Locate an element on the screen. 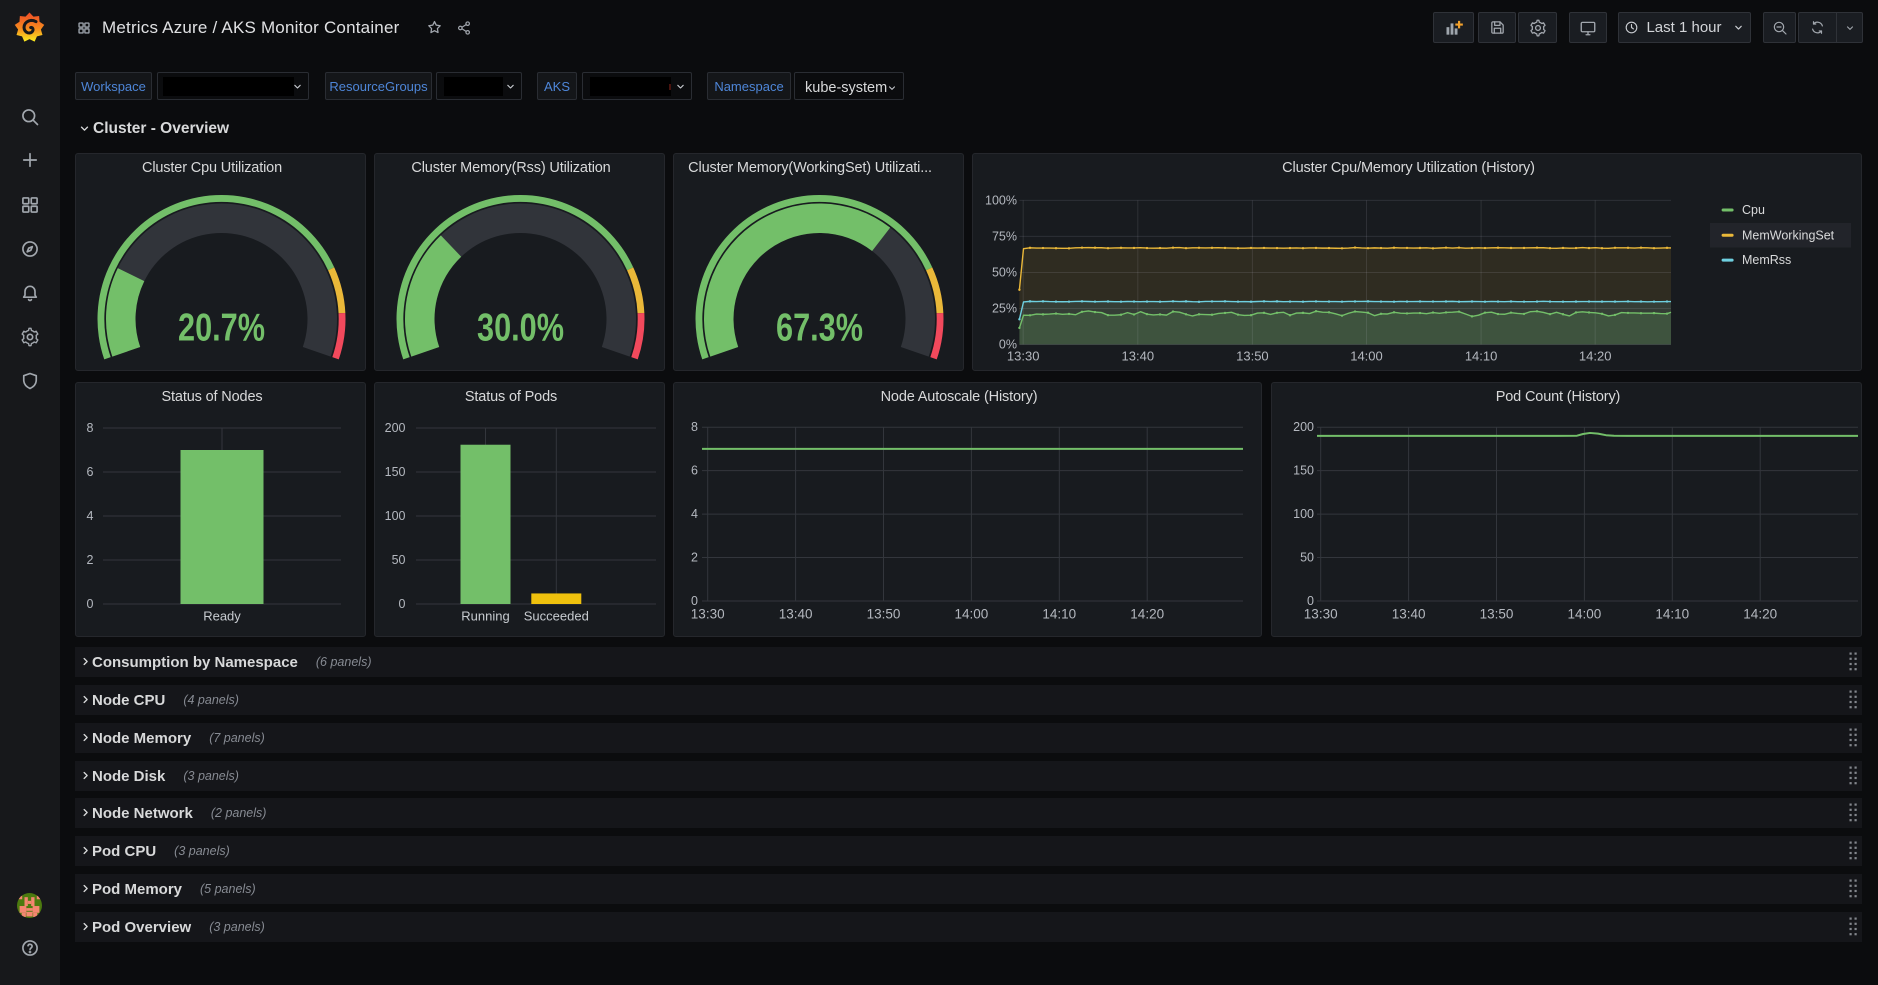  svg-text: 20.7% is located at coordinates (221, 328).